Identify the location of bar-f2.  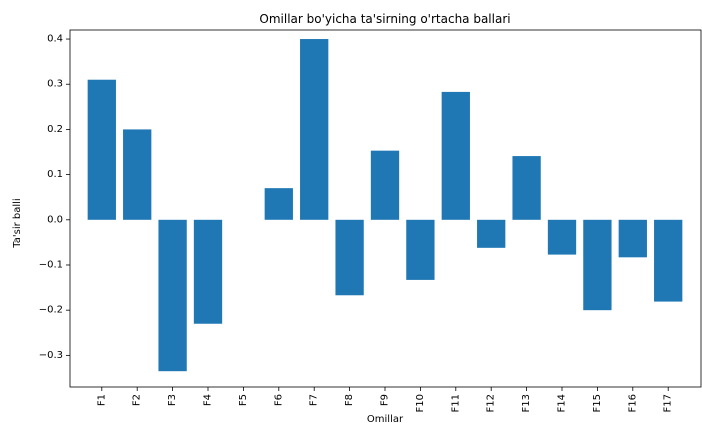
(137, 174).